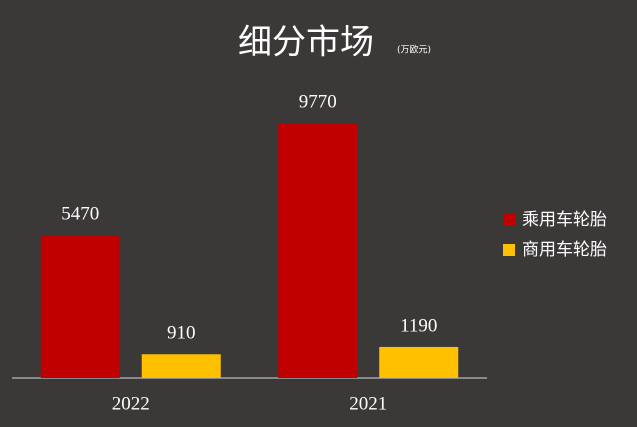  Describe the element at coordinates (306, 43) in the screenshot. I see `chart-title: 细分市场` at that location.